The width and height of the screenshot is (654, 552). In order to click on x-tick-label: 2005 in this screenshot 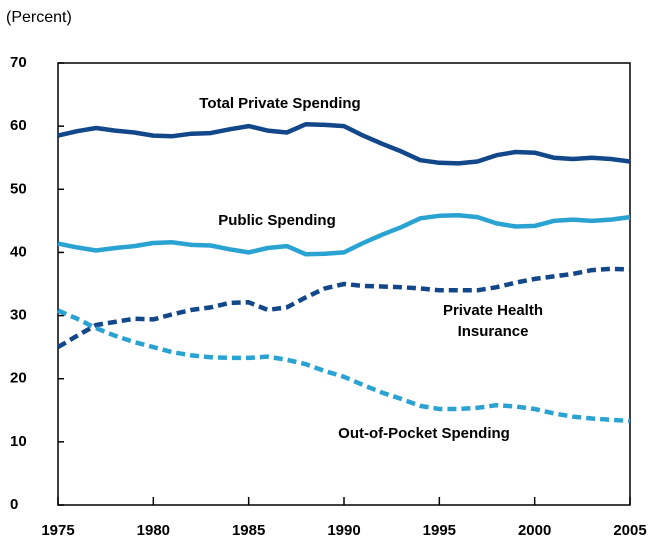, I will do `click(629, 530)`.